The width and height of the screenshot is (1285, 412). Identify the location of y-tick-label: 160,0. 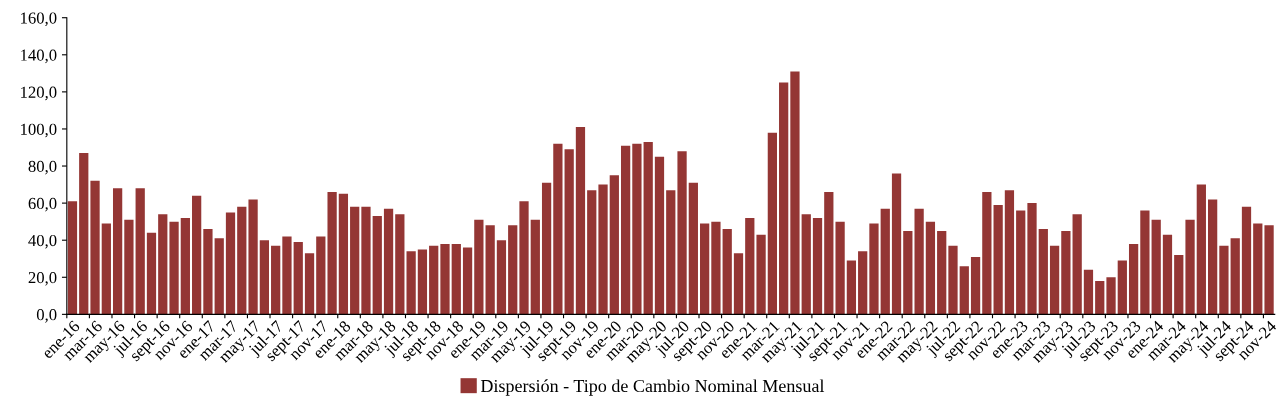
(39, 19).